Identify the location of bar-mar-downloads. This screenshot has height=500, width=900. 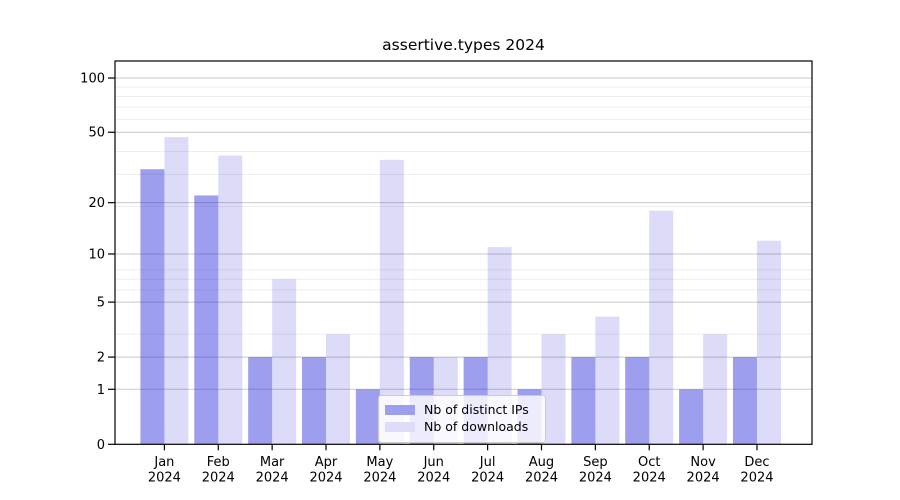
(284, 362).